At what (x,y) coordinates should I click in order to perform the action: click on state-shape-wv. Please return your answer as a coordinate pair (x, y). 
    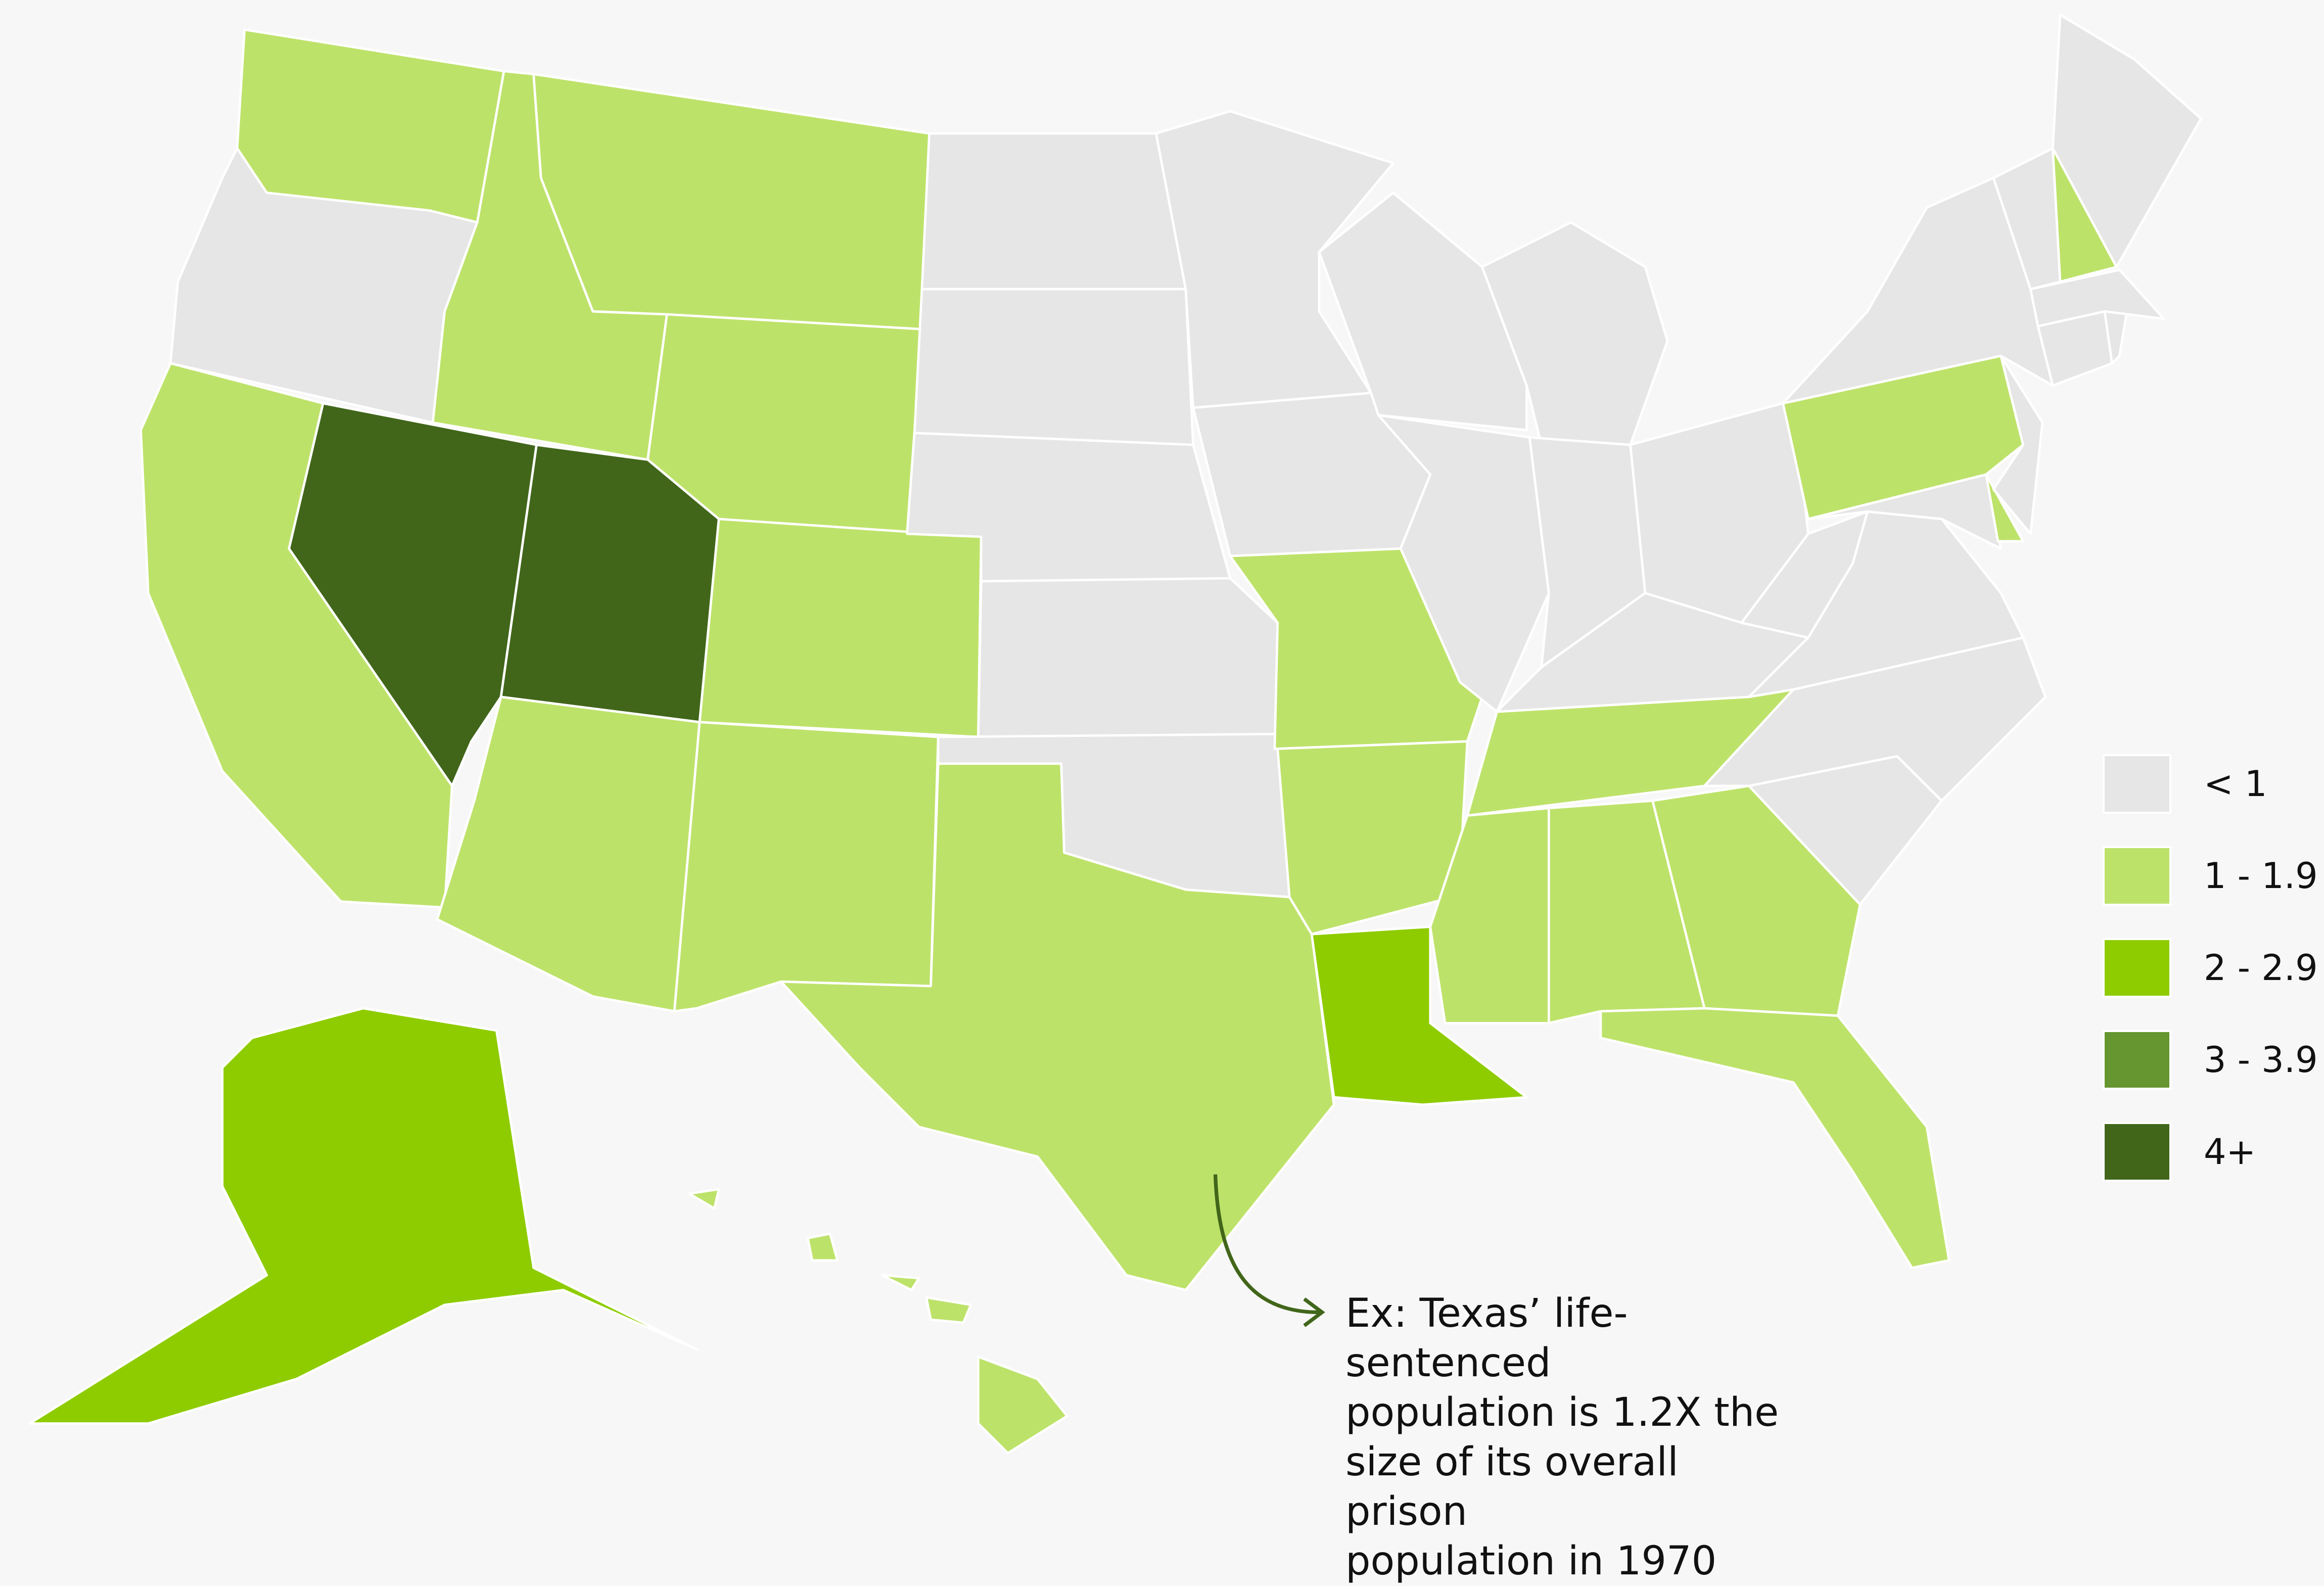
    Looking at the image, I should click on (1804, 574).